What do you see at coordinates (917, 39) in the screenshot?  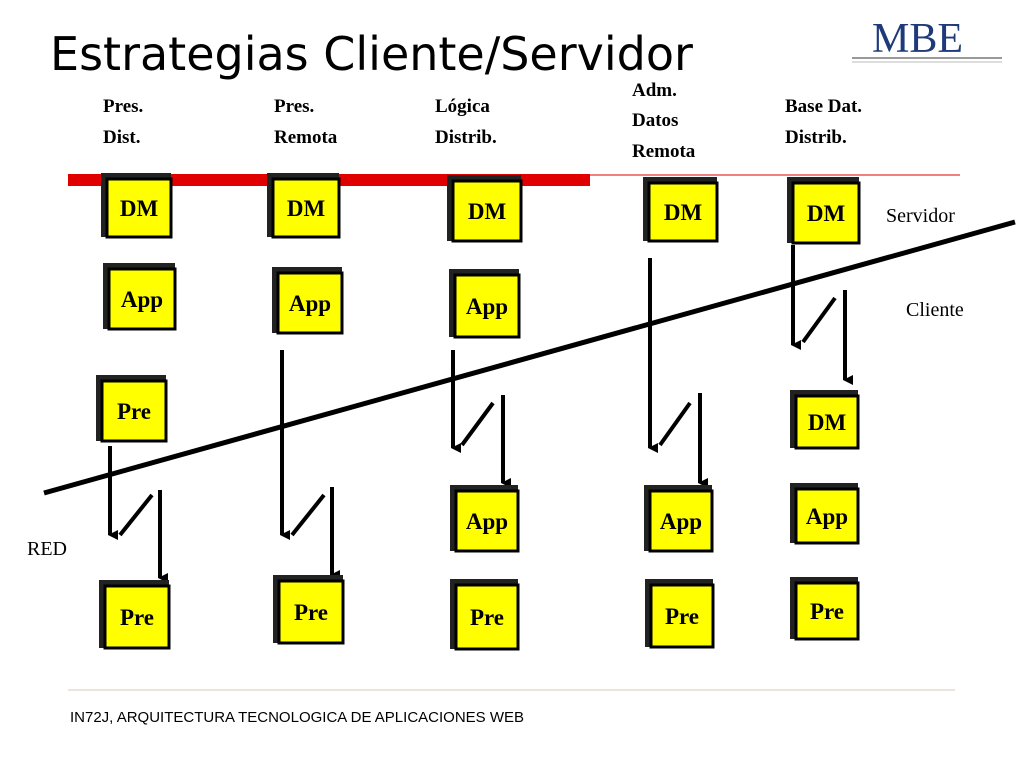 I see `logo-text: MBE` at bounding box center [917, 39].